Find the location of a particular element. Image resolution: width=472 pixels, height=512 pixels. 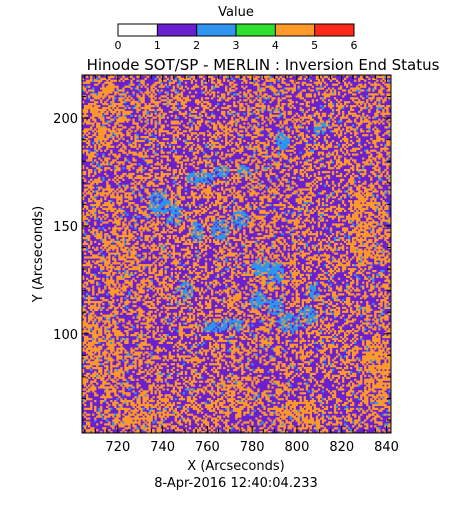

y-axis-label: Y (Arcseconds) is located at coordinates (38, 254).